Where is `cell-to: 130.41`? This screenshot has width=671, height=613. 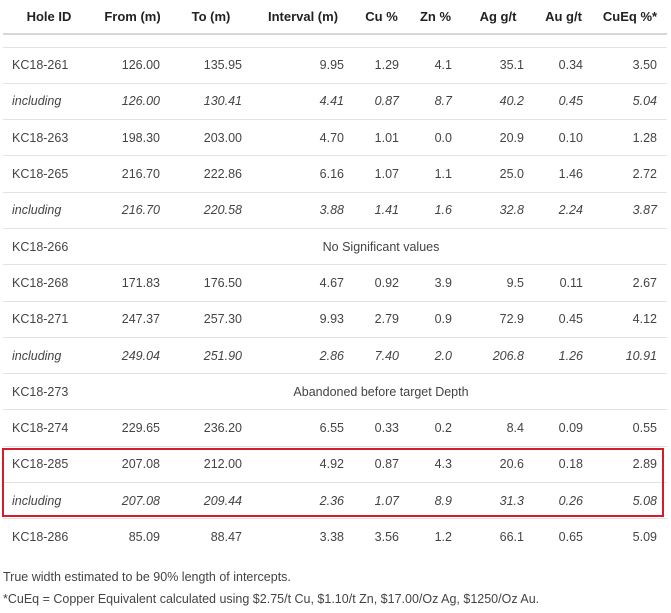
cell-to: 130.41 is located at coordinates (222, 101).